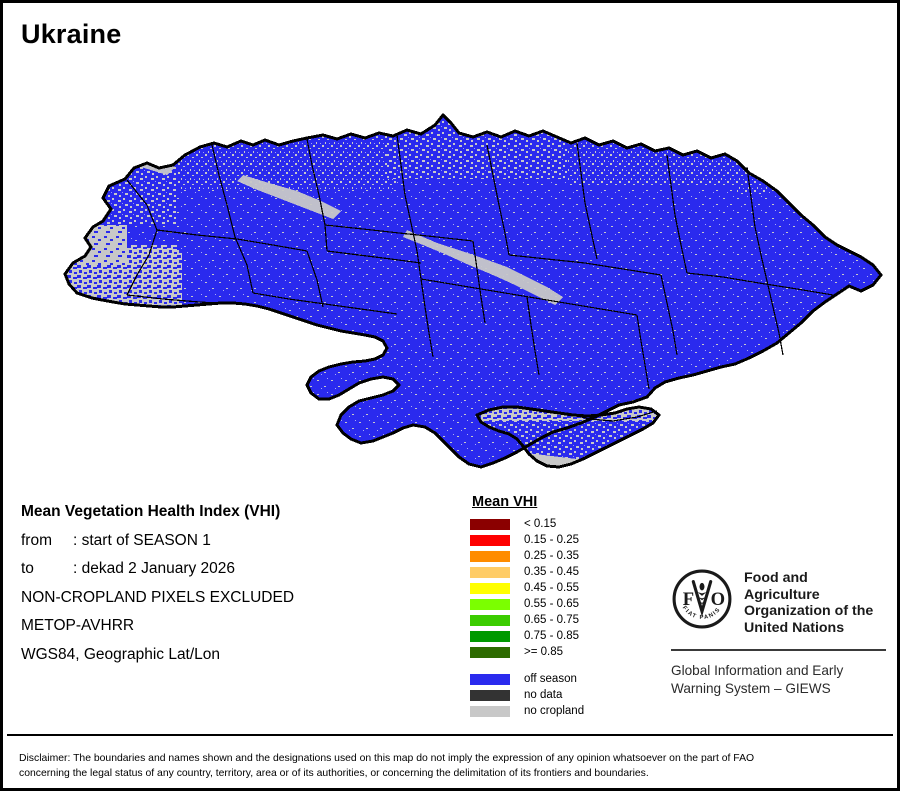  What do you see at coordinates (450, 735) in the screenshot?
I see `disclaimer-divider` at bounding box center [450, 735].